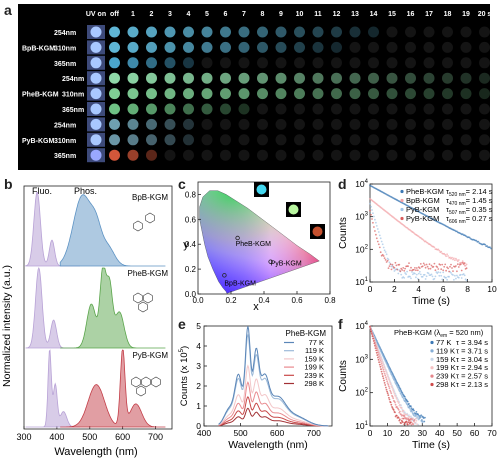  I want to click on x-tick-label: 4, so click(418, 289).